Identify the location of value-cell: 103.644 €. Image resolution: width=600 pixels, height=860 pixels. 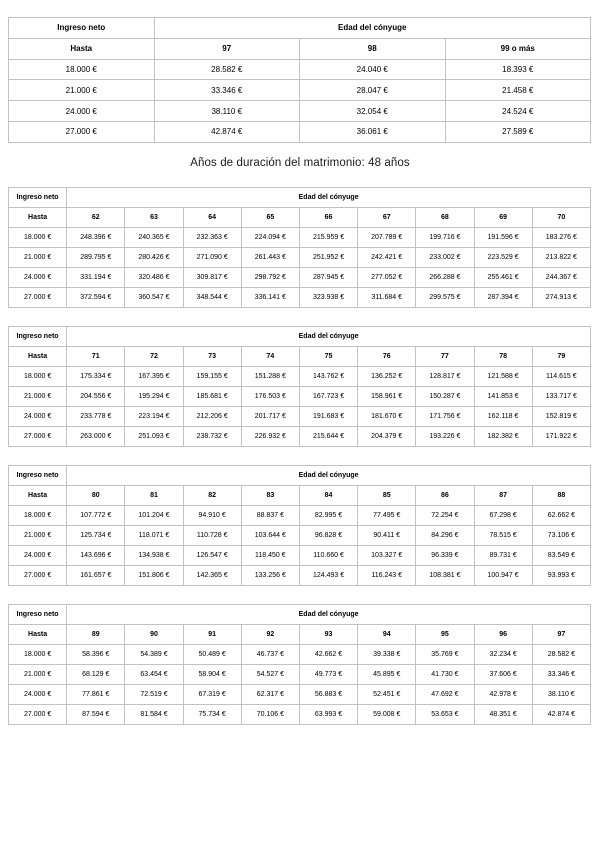
(270, 535).